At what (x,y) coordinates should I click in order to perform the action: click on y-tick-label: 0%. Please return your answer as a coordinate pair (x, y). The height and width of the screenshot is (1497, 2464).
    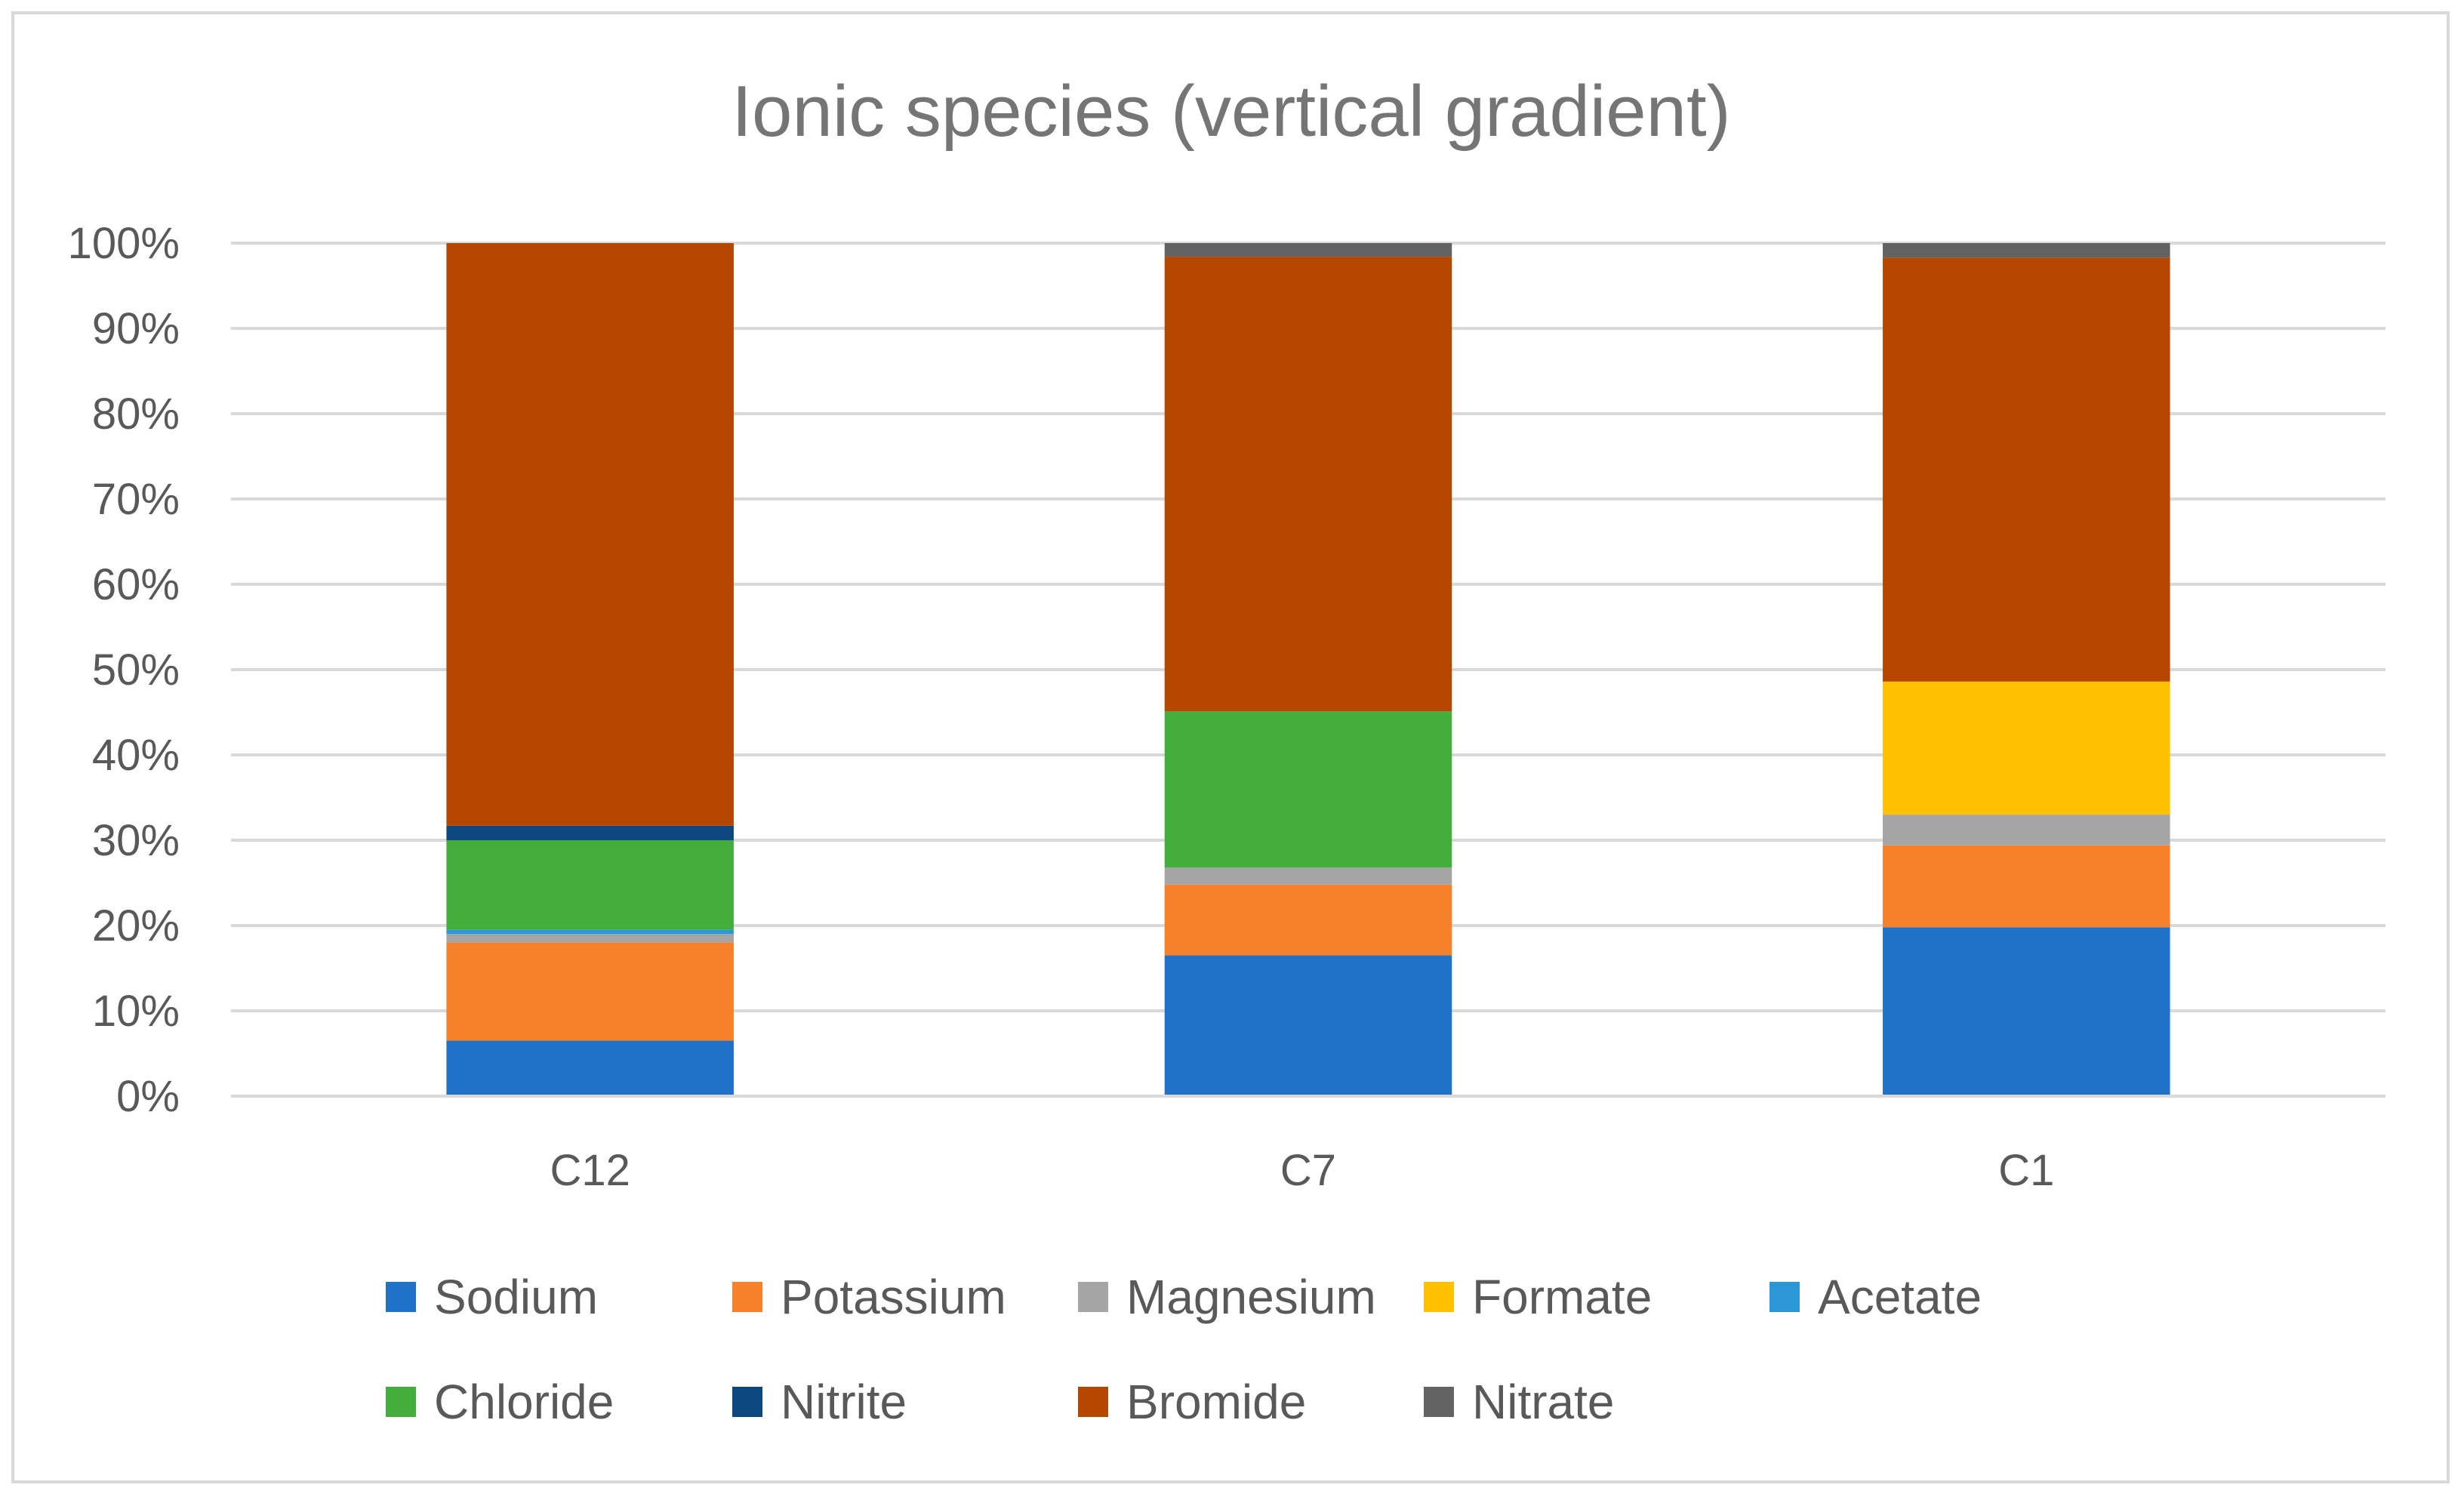
    Looking at the image, I should click on (148, 1097).